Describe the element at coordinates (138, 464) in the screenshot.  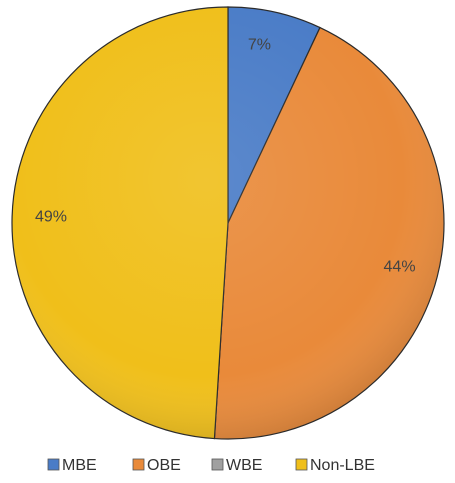
I see `legend-swatch-obe` at that location.